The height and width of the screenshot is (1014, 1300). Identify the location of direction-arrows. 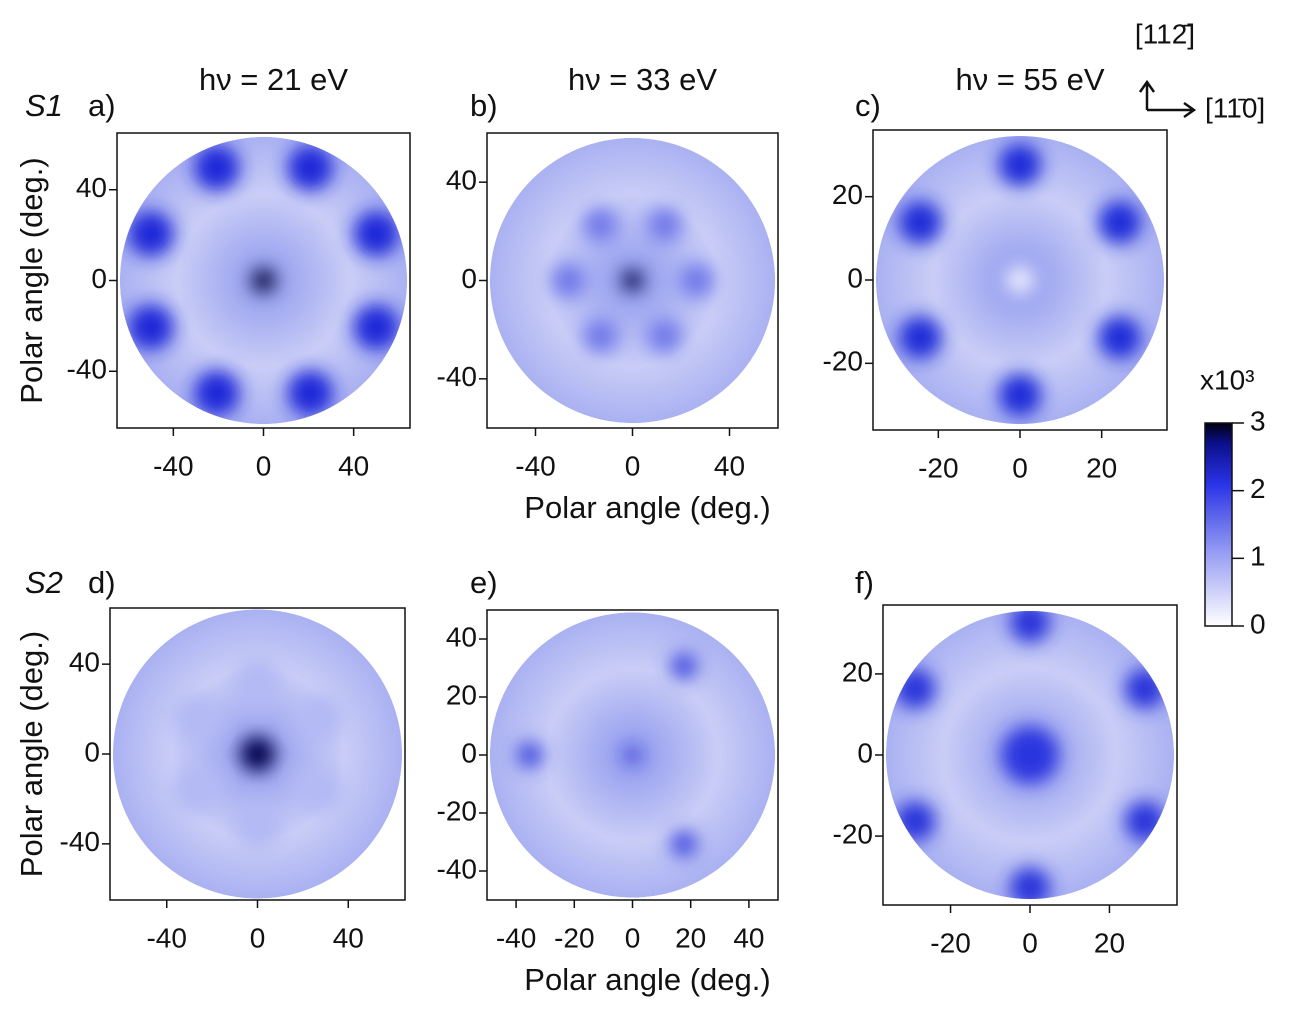
(1167, 99).